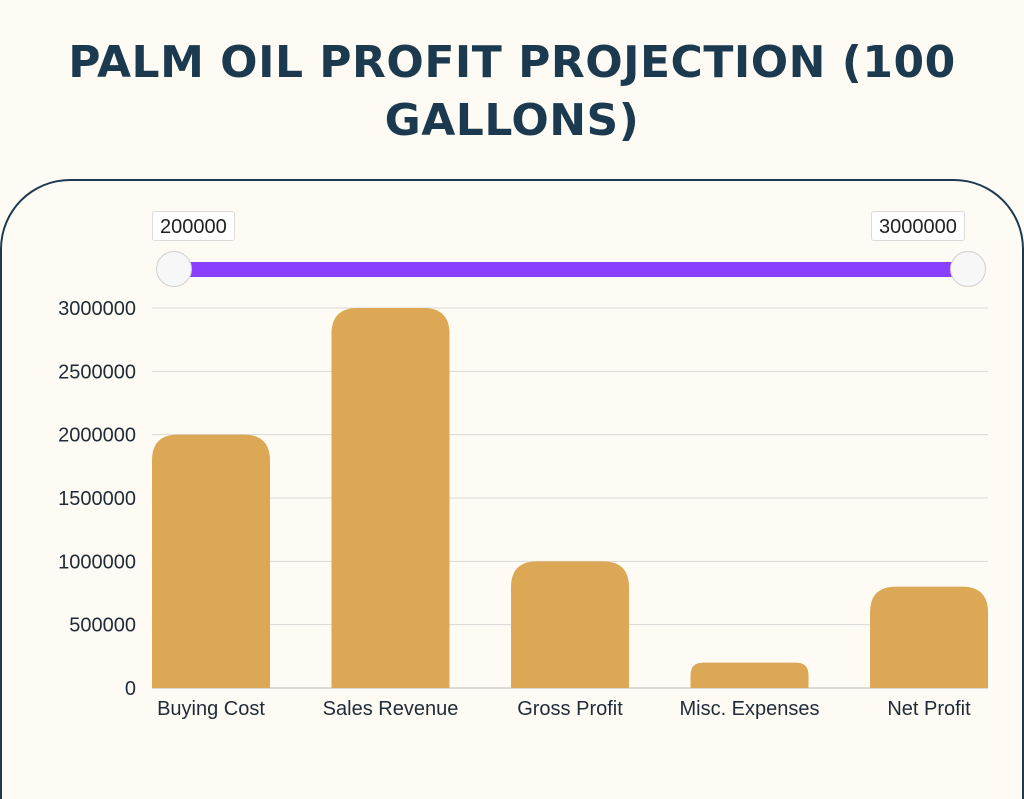 The image size is (1024, 799). I want to click on bar-misc-expenses, so click(749, 675).